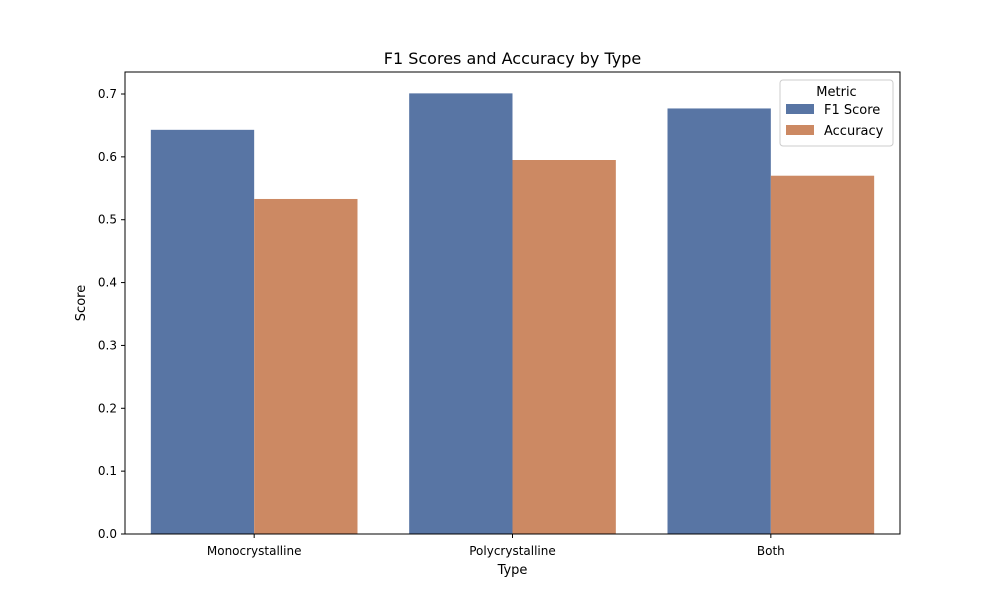  Describe the element at coordinates (107, 471) in the screenshot. I see `y-tick-label: 0.1` at that location.